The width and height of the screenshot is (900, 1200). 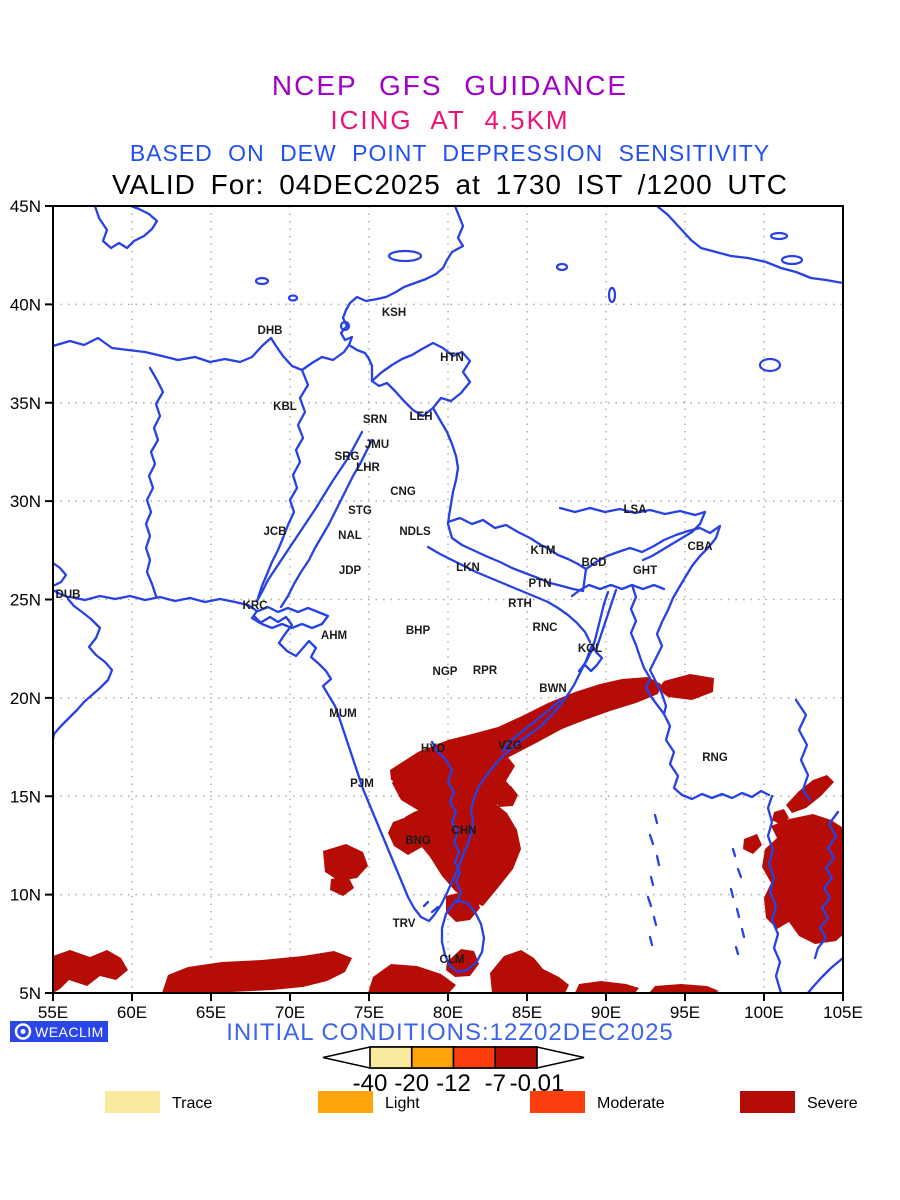 What do you see at coordinates (368, 468) in the screenshot?
I see `station-label-lhr: LHR` at bounding box center [368, 468].